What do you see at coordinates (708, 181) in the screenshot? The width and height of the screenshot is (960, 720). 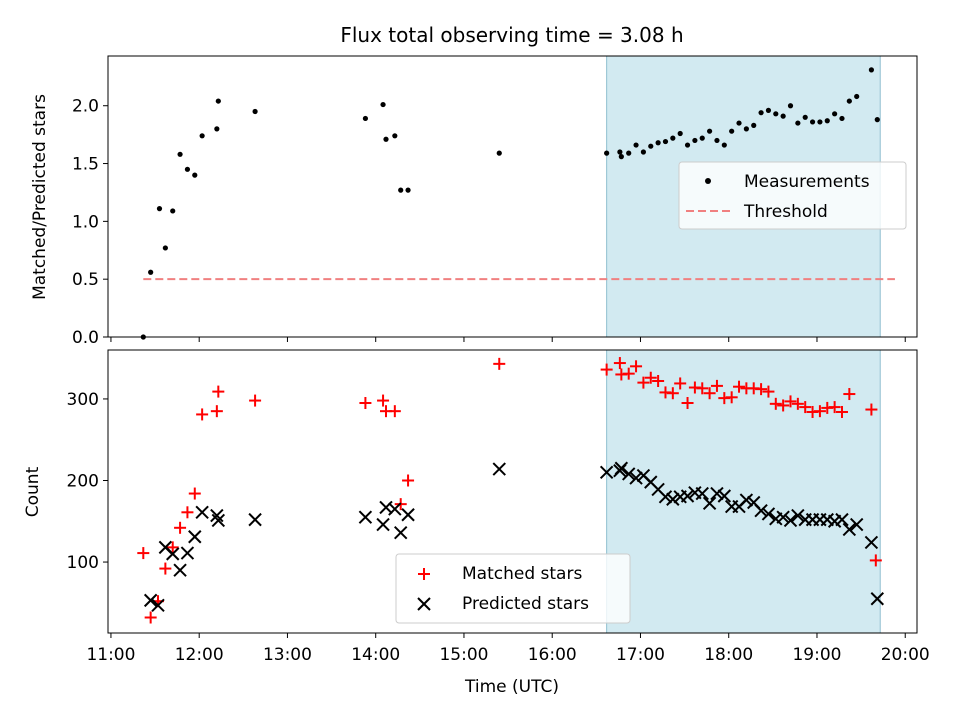 I see `legend-measurements-marker` at bounding box center [708, 181].